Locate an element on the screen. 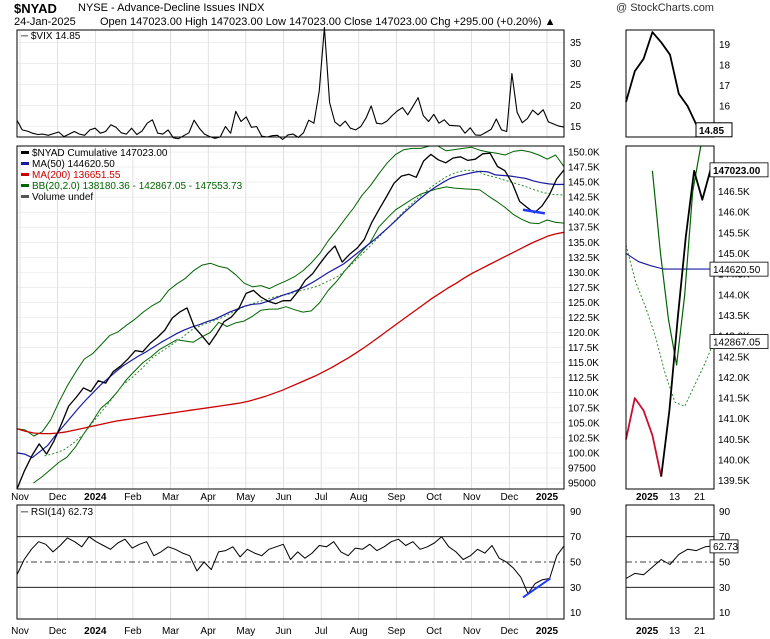  price-axis-tick-label: 100.0K is located at coordinates (584, 453).